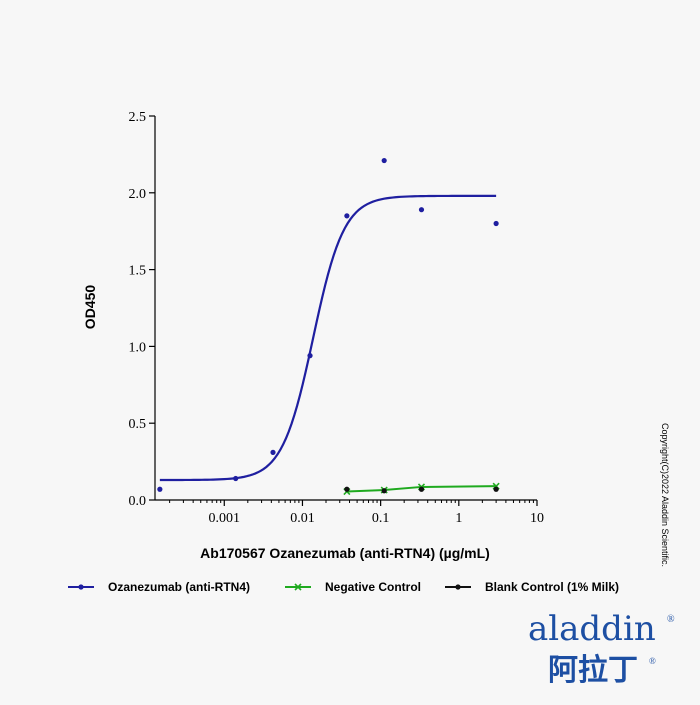  What do you see at coordinates (302, 518) in the screenshot?
I see `x-tick-label: 0.01` at bounding box center [302, 518].